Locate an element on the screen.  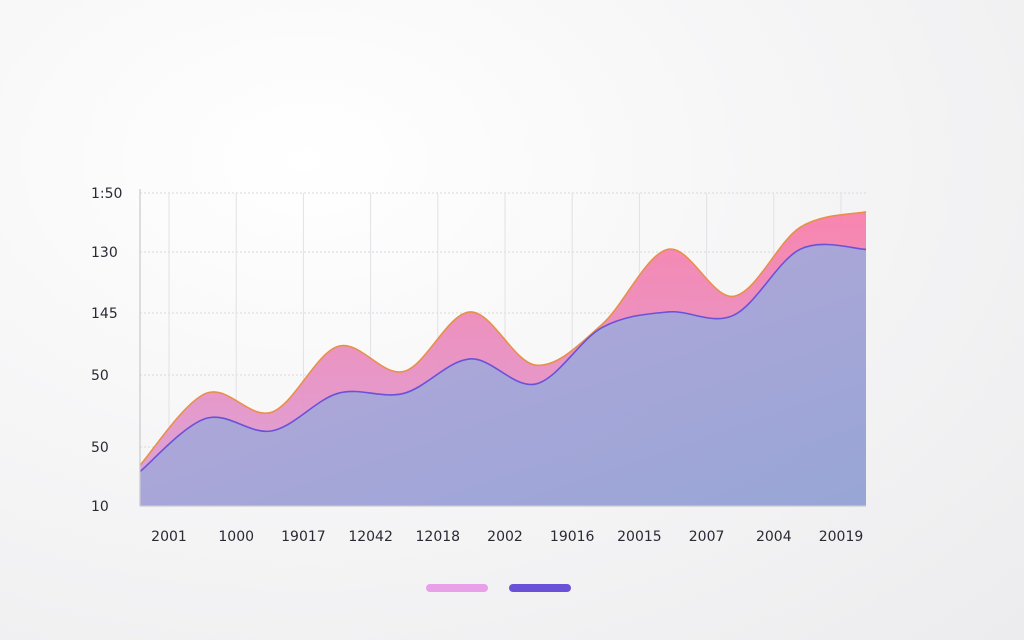
x-tick-label: 2004 is located at coordinates (774, 537).